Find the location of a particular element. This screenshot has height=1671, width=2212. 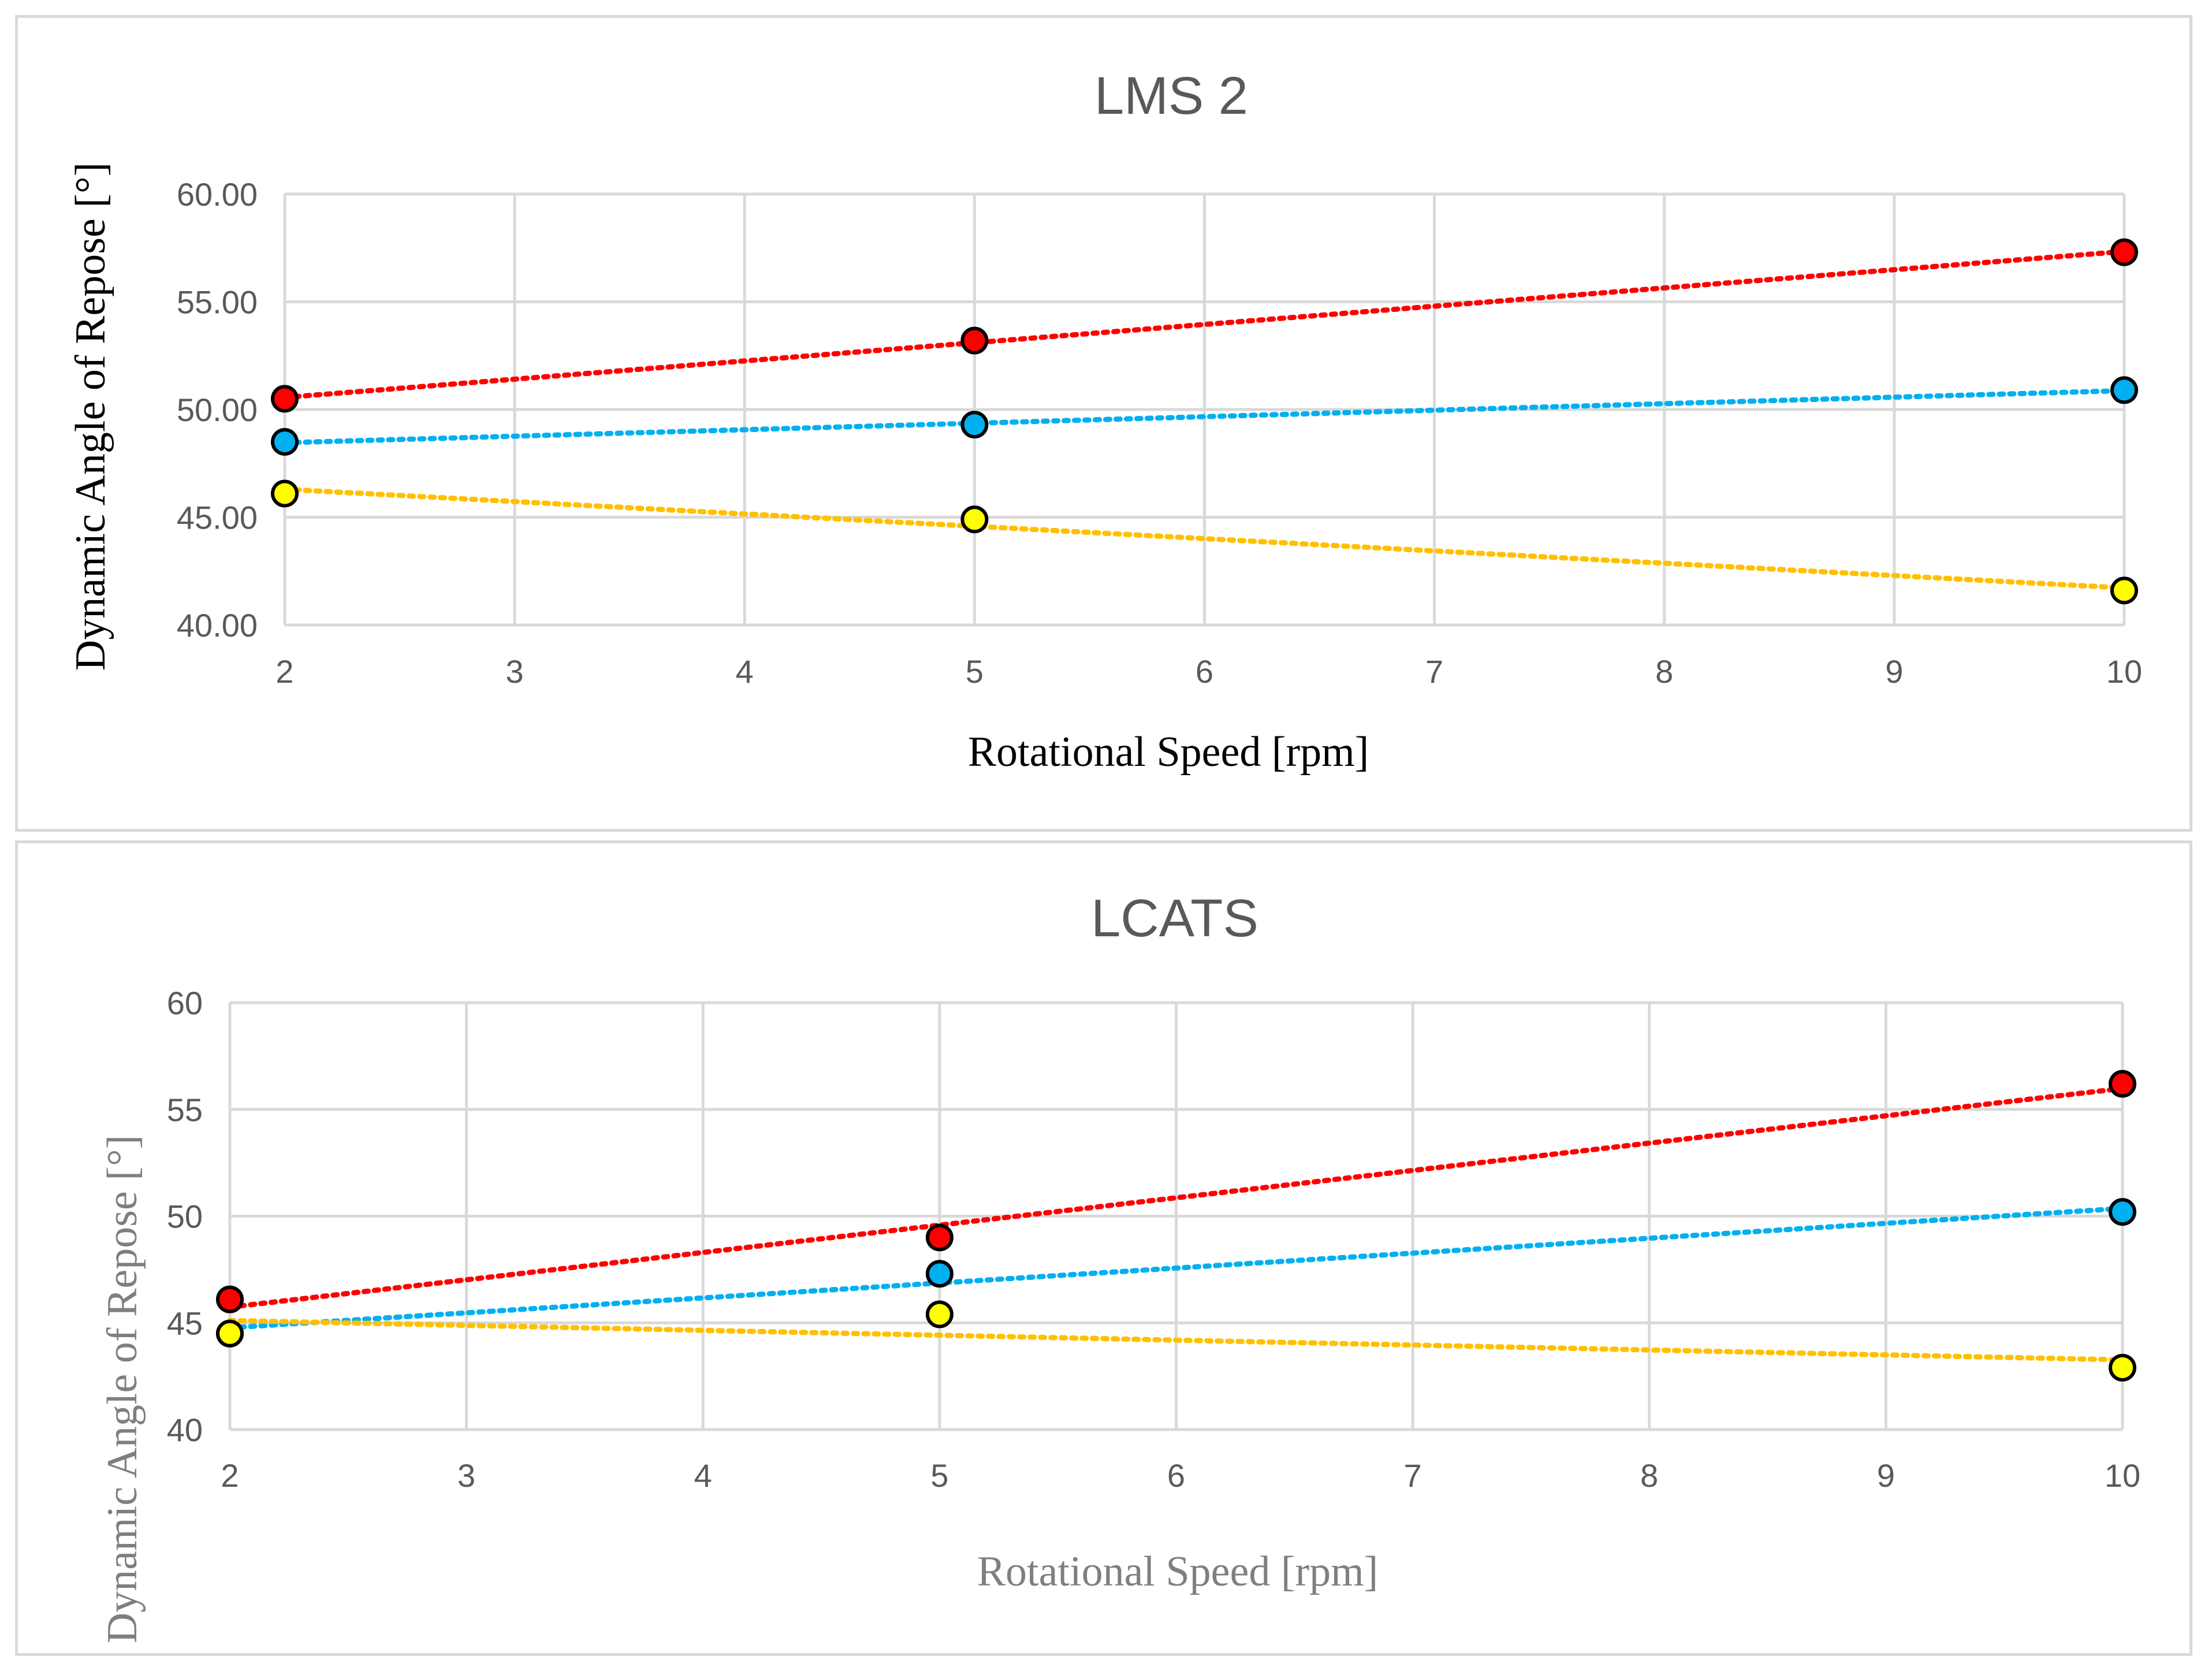

y-tick-label: 55 is located at coordinates (185, 1110).